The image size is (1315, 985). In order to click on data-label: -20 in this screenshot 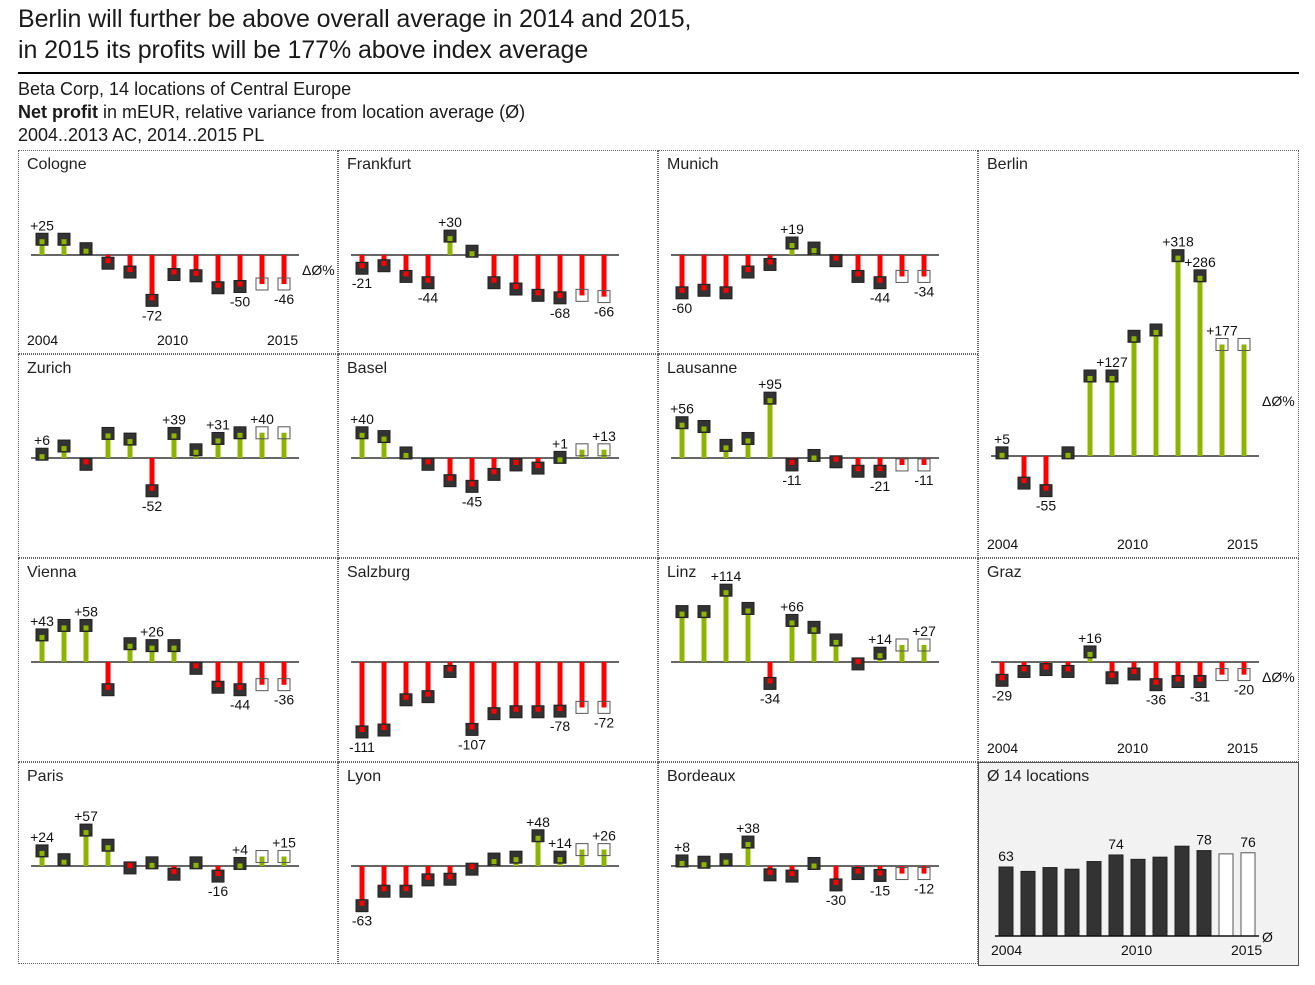, I will do `click(1244, 690)`.